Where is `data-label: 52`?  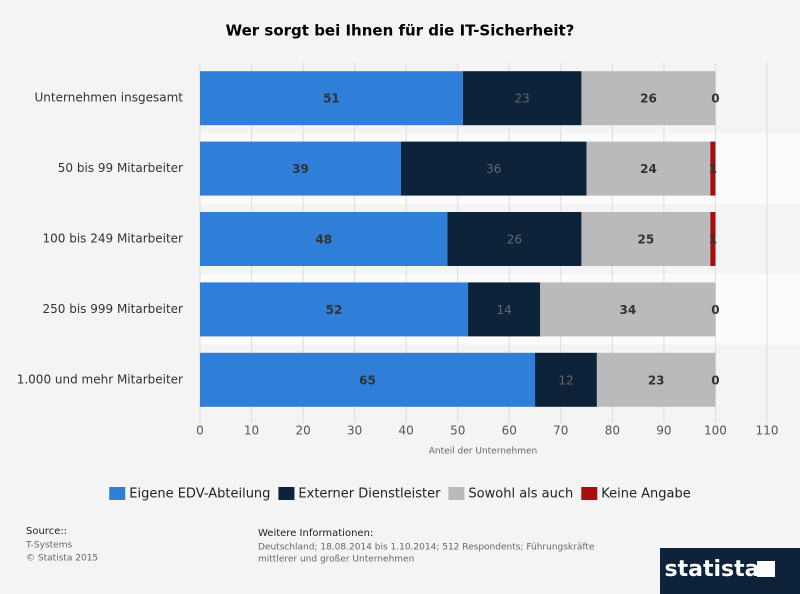
data-label: 52 is located at coordinates (334, 310).